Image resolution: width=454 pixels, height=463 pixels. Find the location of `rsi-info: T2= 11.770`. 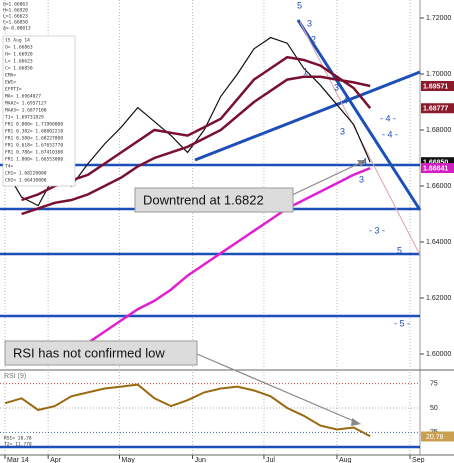

rsi-info: T2= 11.770 is located at coordinates (18, 445).